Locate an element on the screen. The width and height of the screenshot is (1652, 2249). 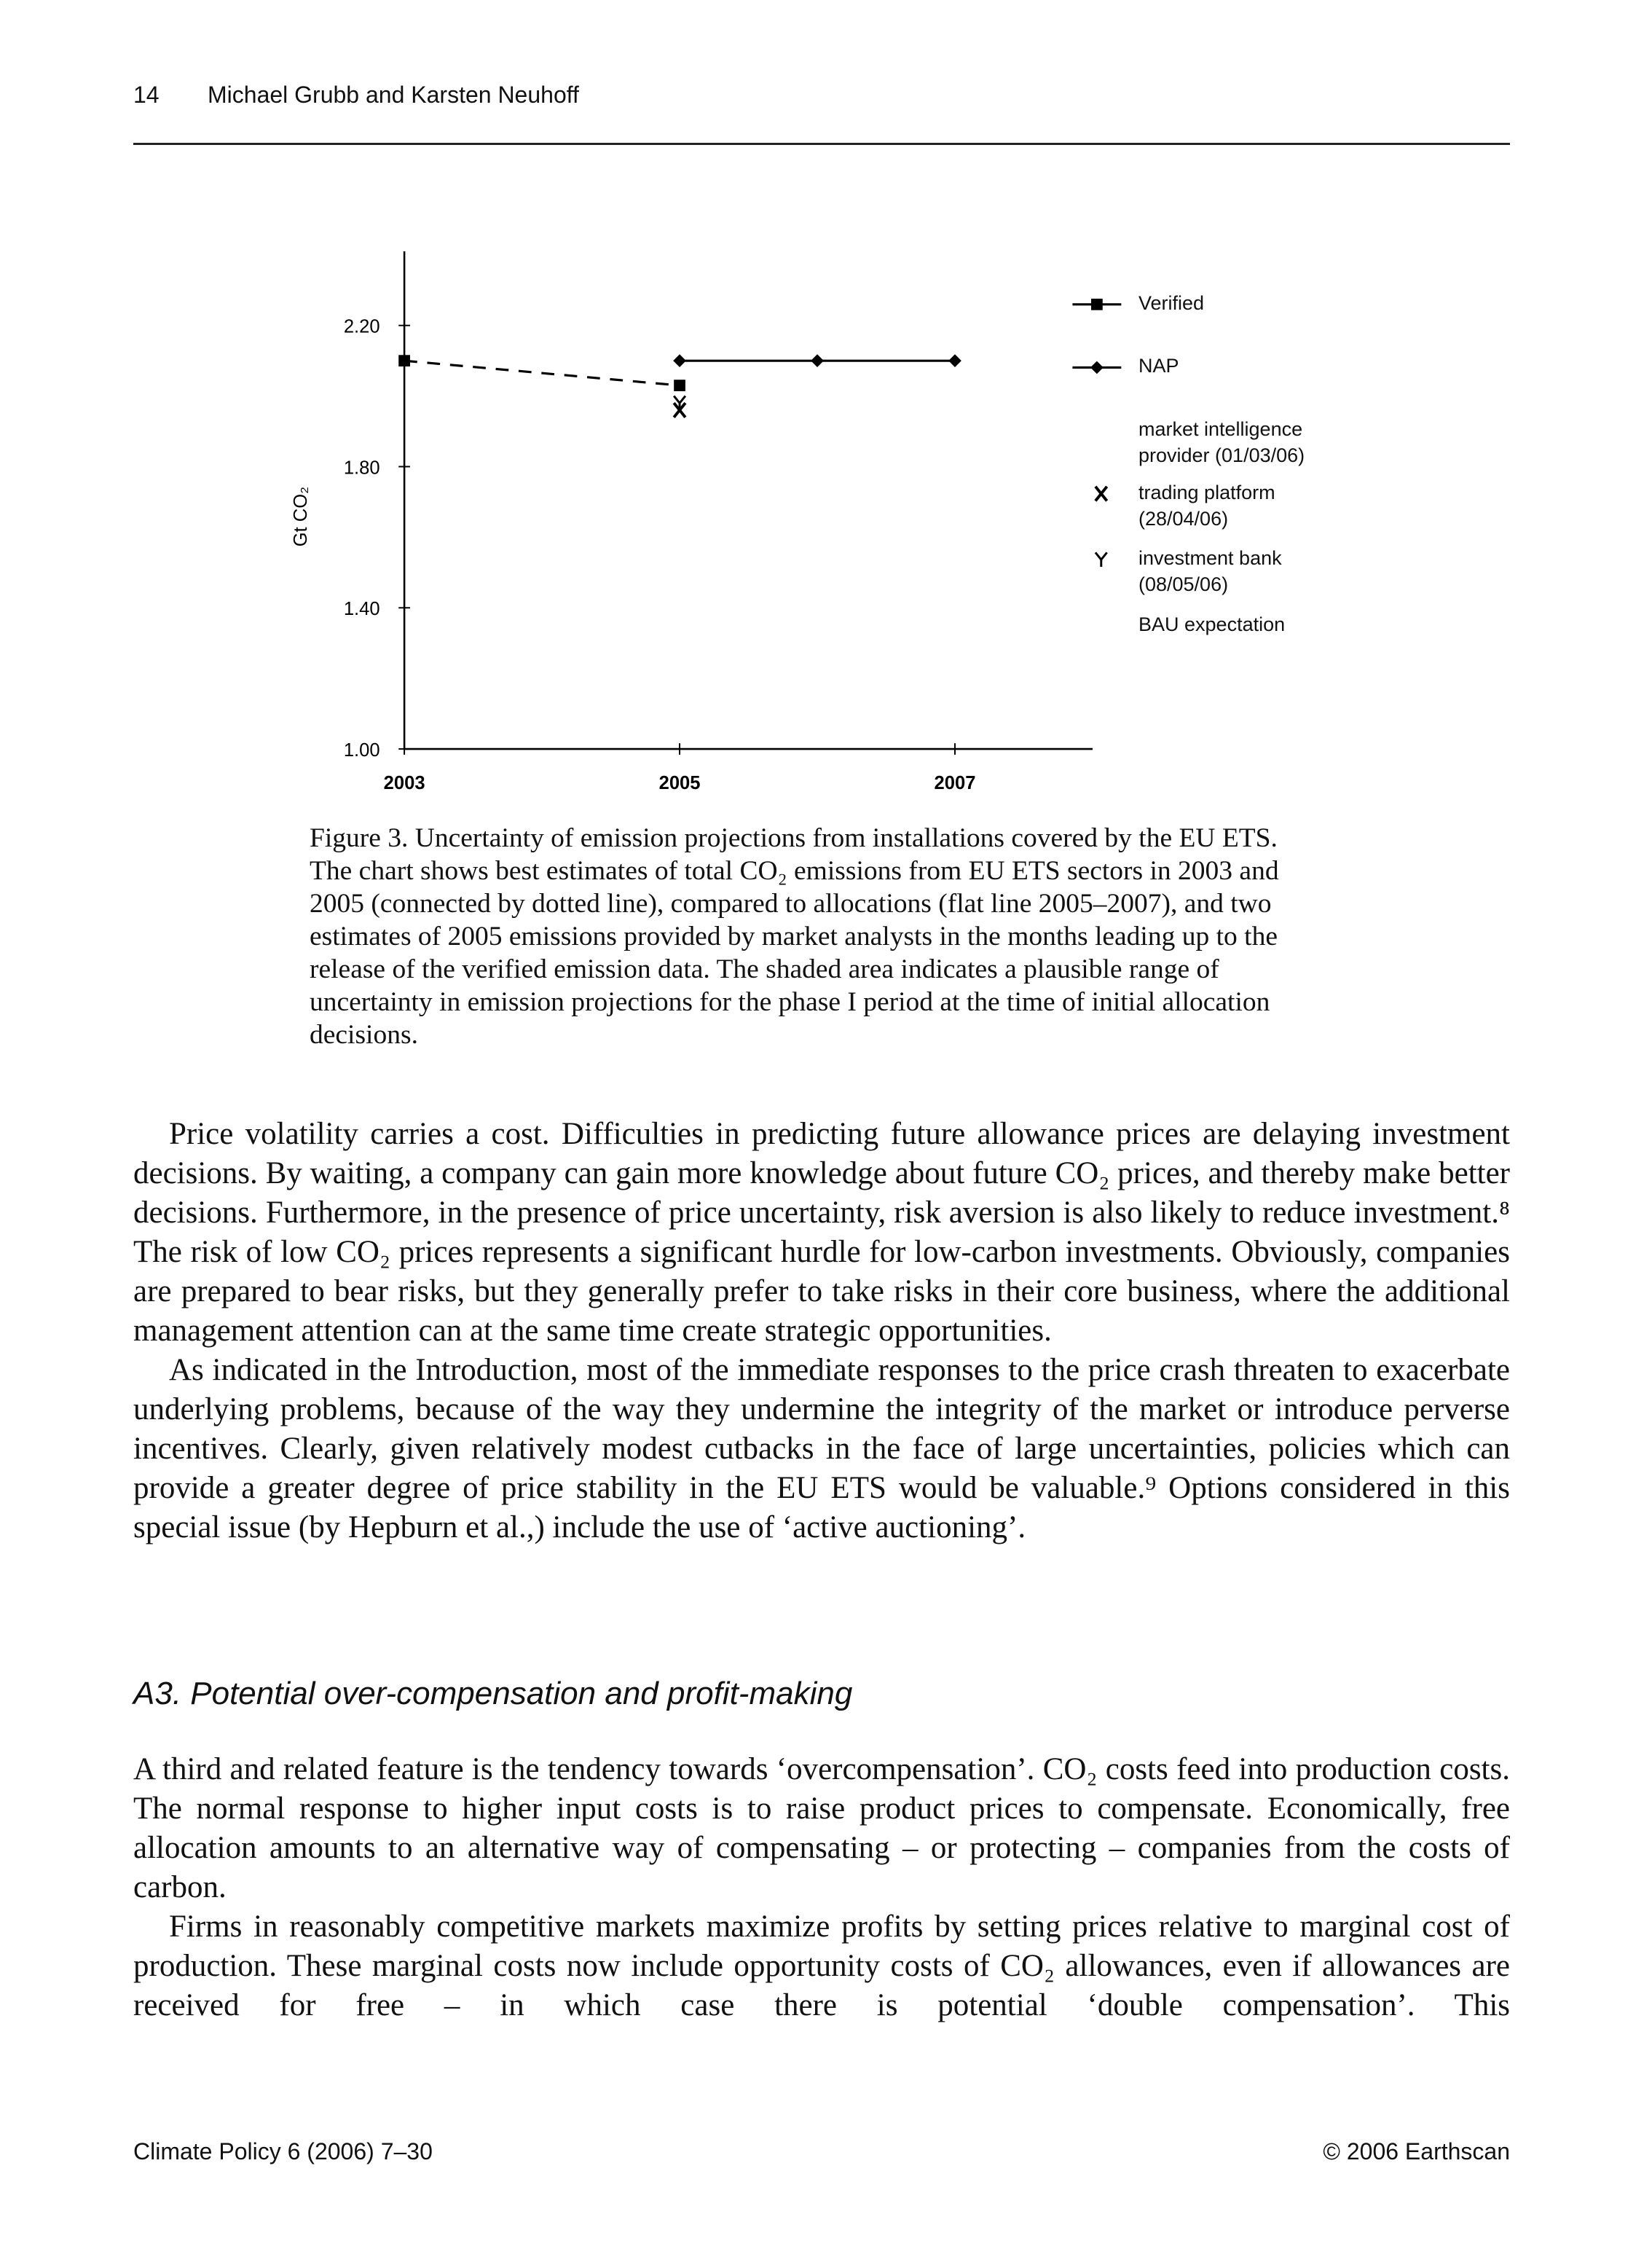
x-tick-label: 2003 is located at coordinates (404, 783).